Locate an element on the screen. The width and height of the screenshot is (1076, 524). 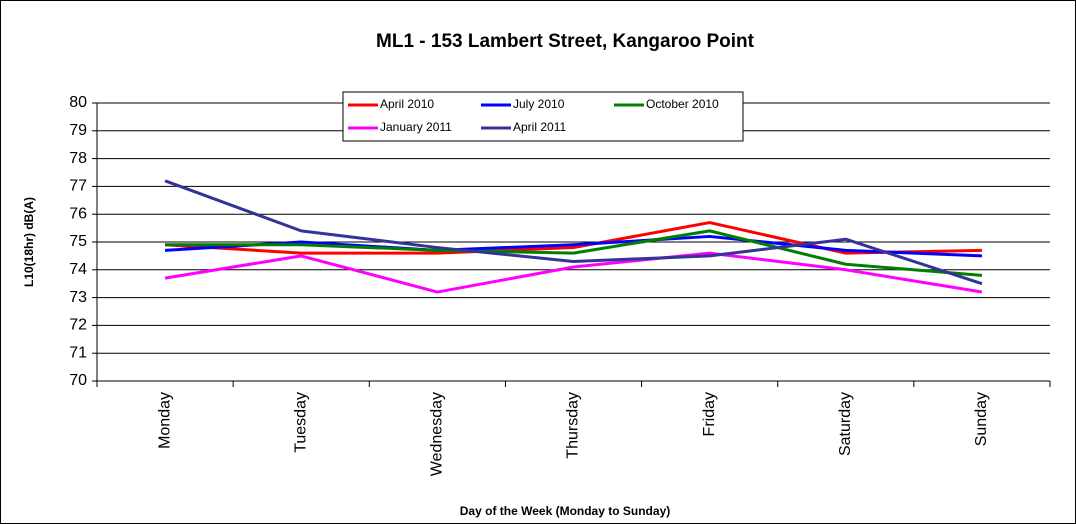
y-tick-label: 73 is located at coordinates (78, 297).